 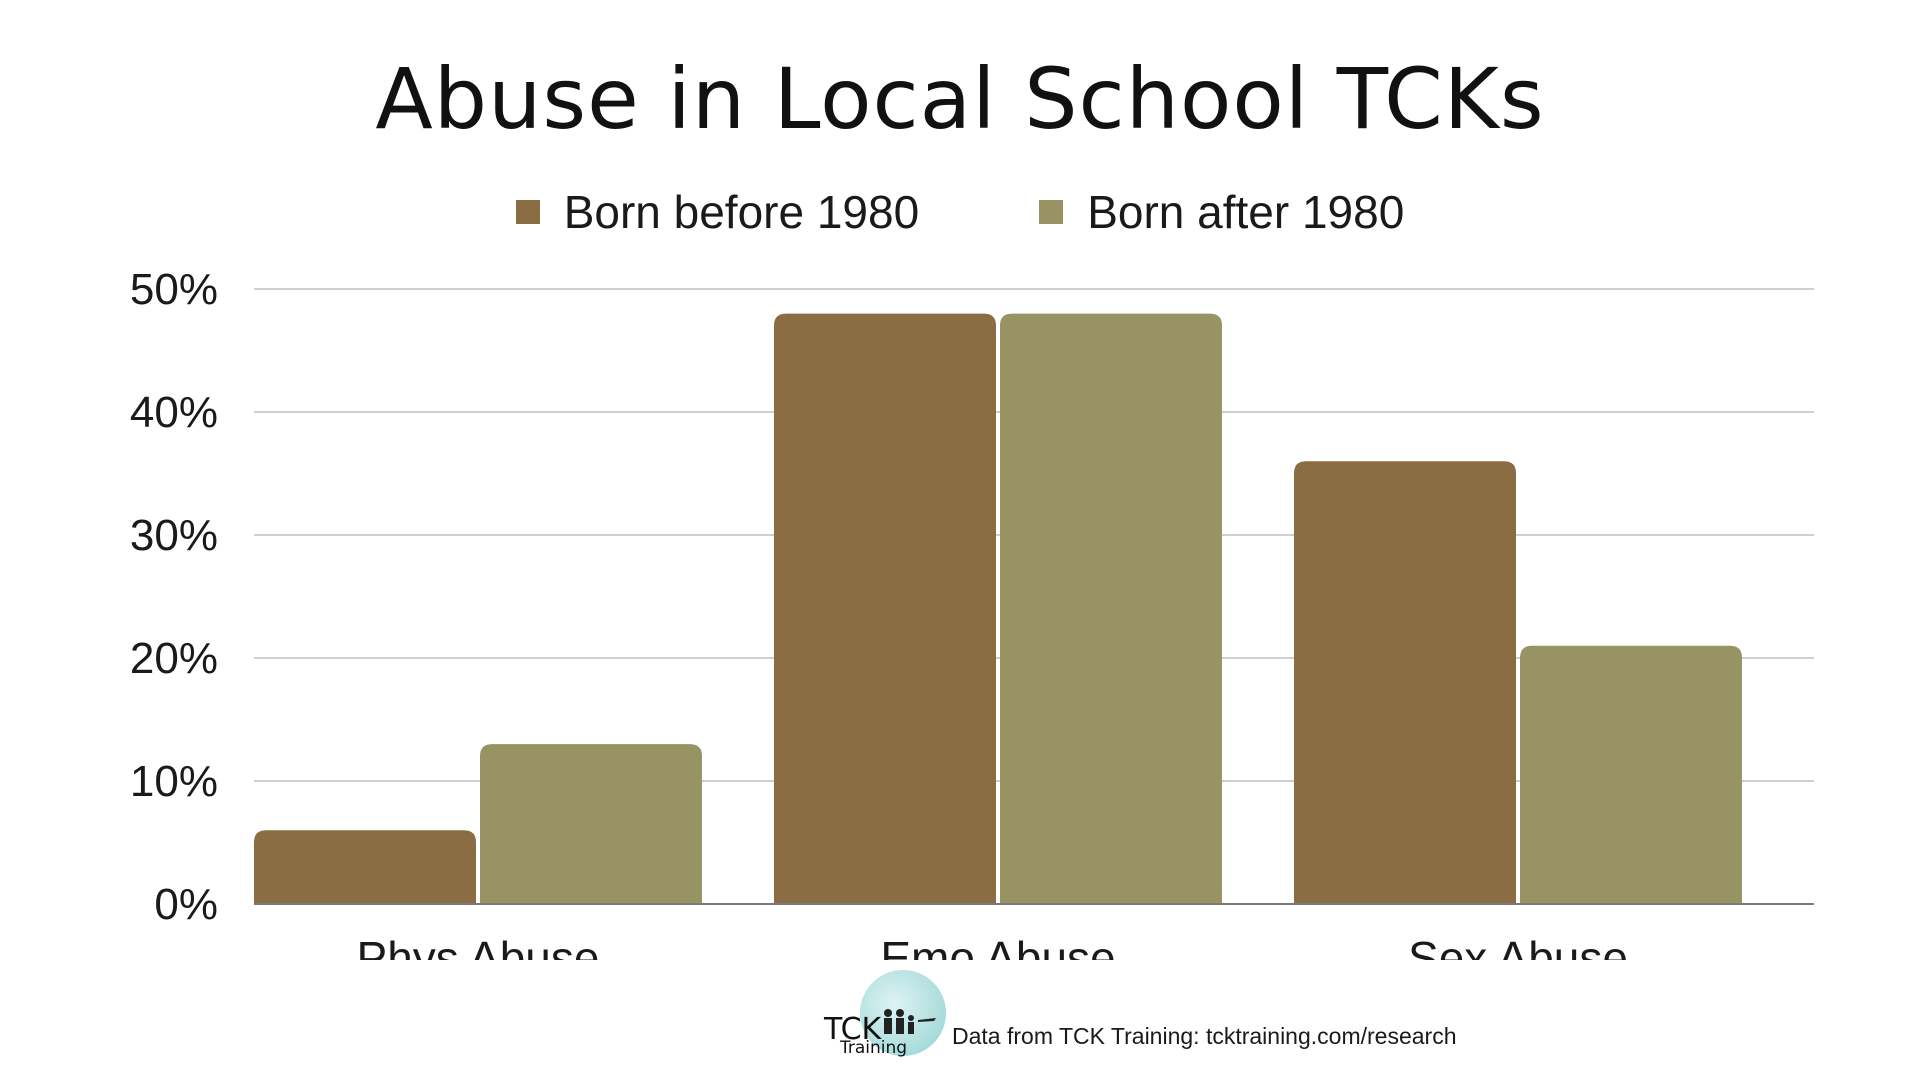 What do you see at coordinates (853, 1029) in the screenshot?
I see `logo-tck-text: TCK` at bounding box center [853, 1029].